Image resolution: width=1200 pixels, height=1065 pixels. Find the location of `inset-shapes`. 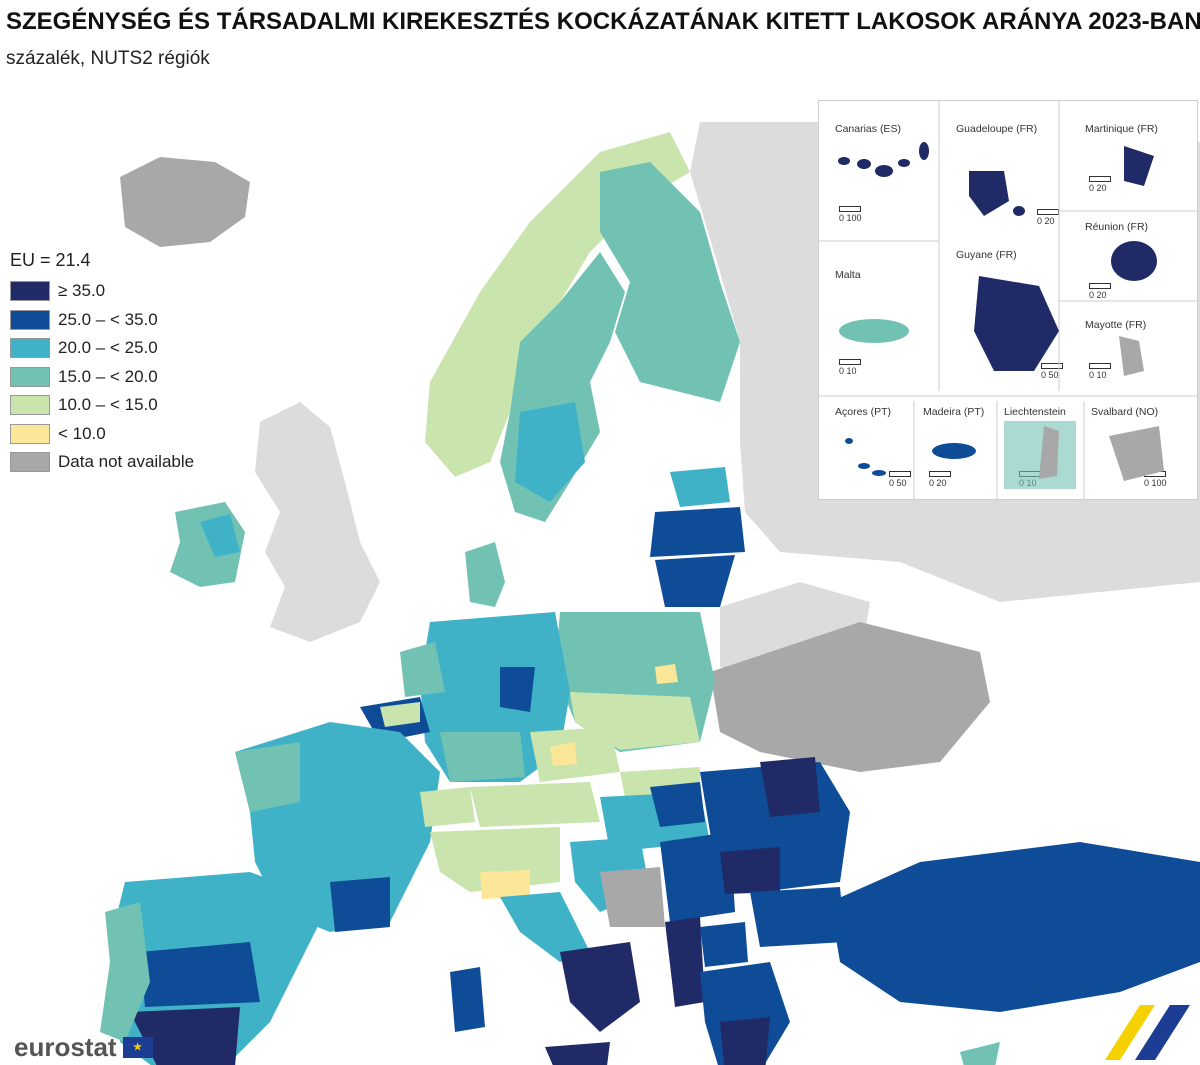

inset-shapes is located at coordinates (1008, 300).